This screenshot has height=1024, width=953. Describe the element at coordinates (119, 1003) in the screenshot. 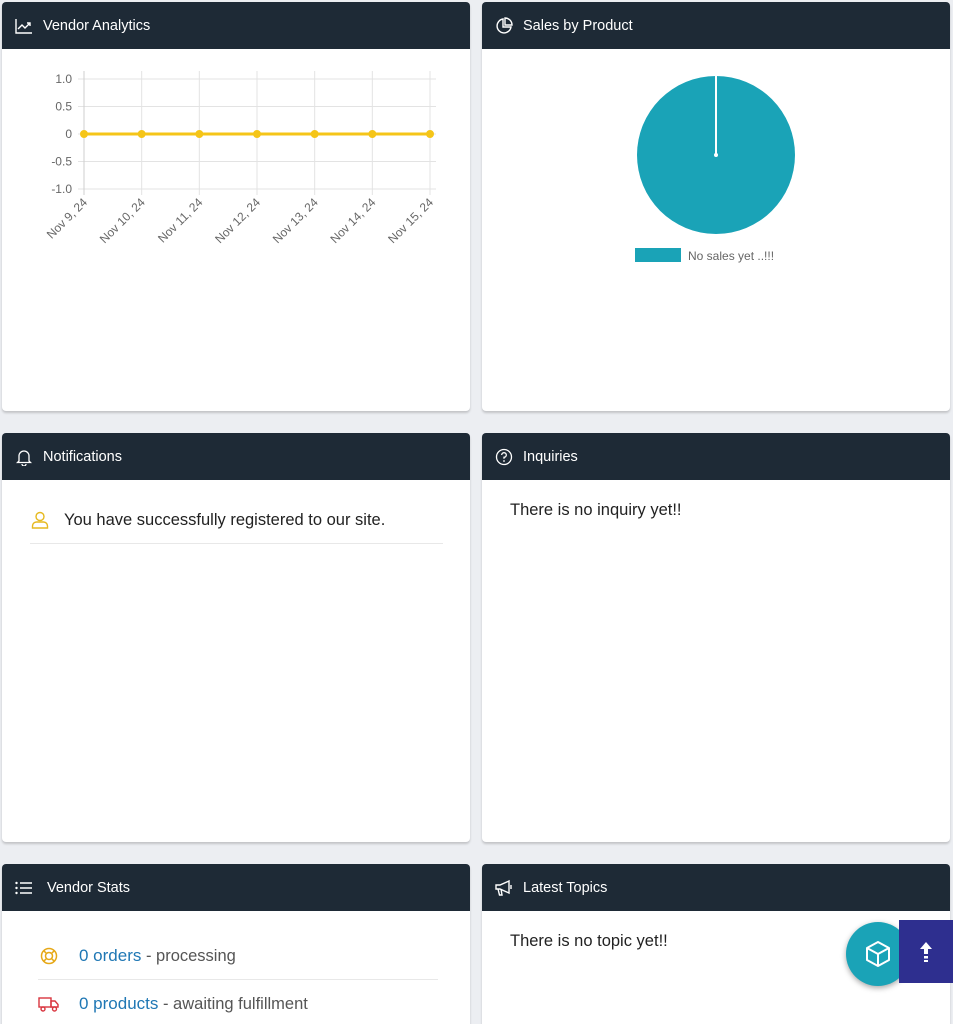

I see `products-link: 0 products` at that location.